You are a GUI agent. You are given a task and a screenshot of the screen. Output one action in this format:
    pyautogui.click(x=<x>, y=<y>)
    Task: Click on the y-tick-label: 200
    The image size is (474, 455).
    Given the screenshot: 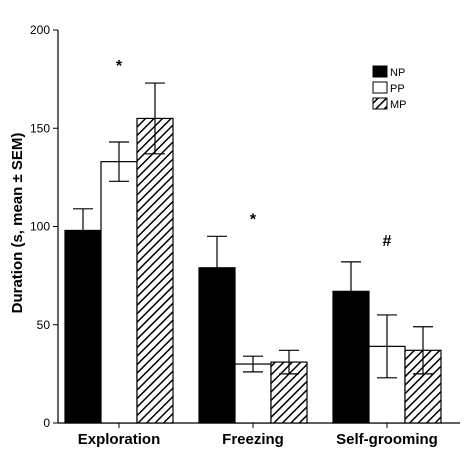 What is the action you would take?
    pyautogui.click(x=40, y=30)
    